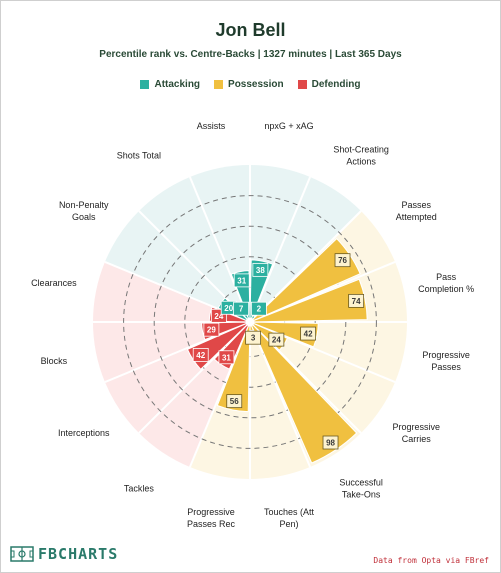 The image size is (501, 573). I want to click on axis-label: Progressive Passes, so click(446, 361).